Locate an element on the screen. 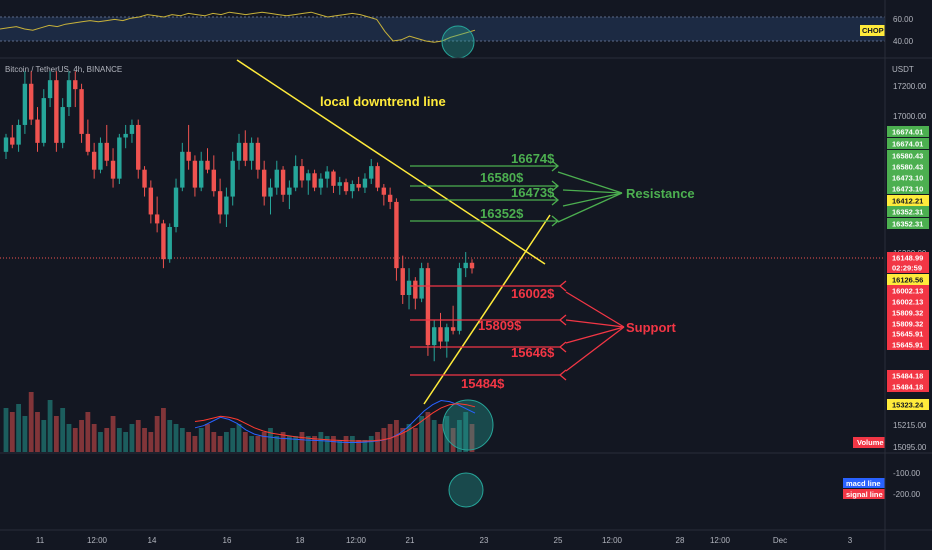 This screenshot has width=932, height=550. signal-line is located at coordinates (335, 422).